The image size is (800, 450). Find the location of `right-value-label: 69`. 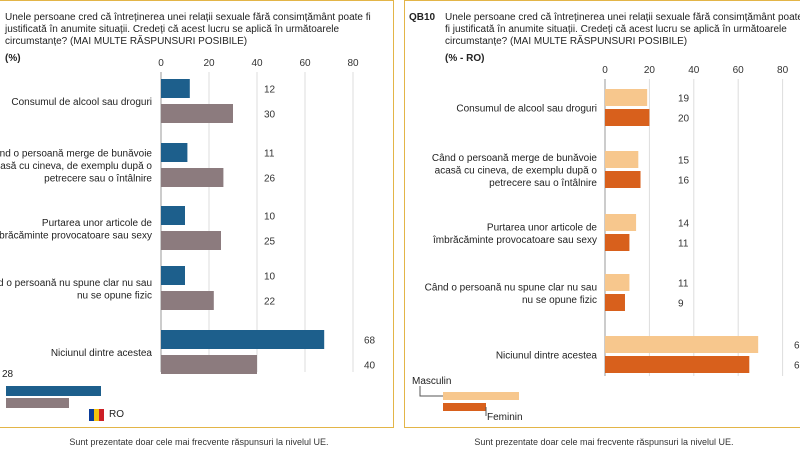

right-value-label: 69 is located at coordinates (797, 346).